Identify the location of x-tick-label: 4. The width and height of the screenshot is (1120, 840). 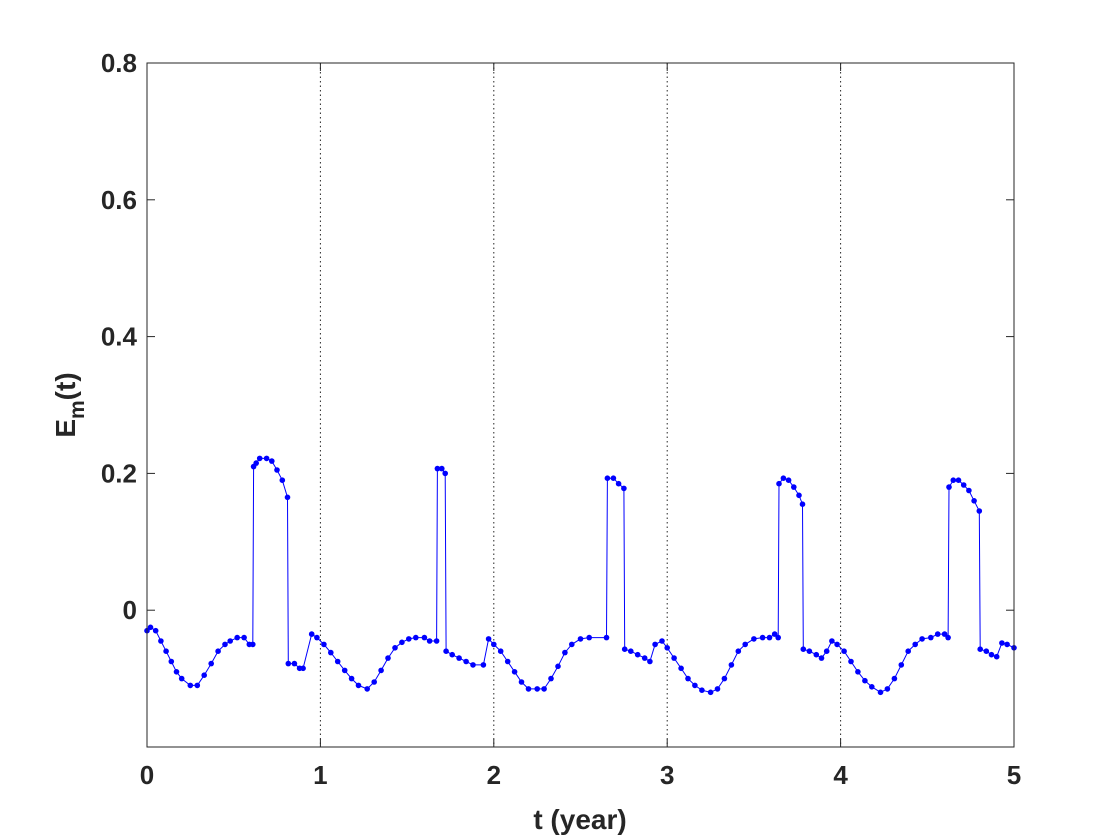
(840, 775).